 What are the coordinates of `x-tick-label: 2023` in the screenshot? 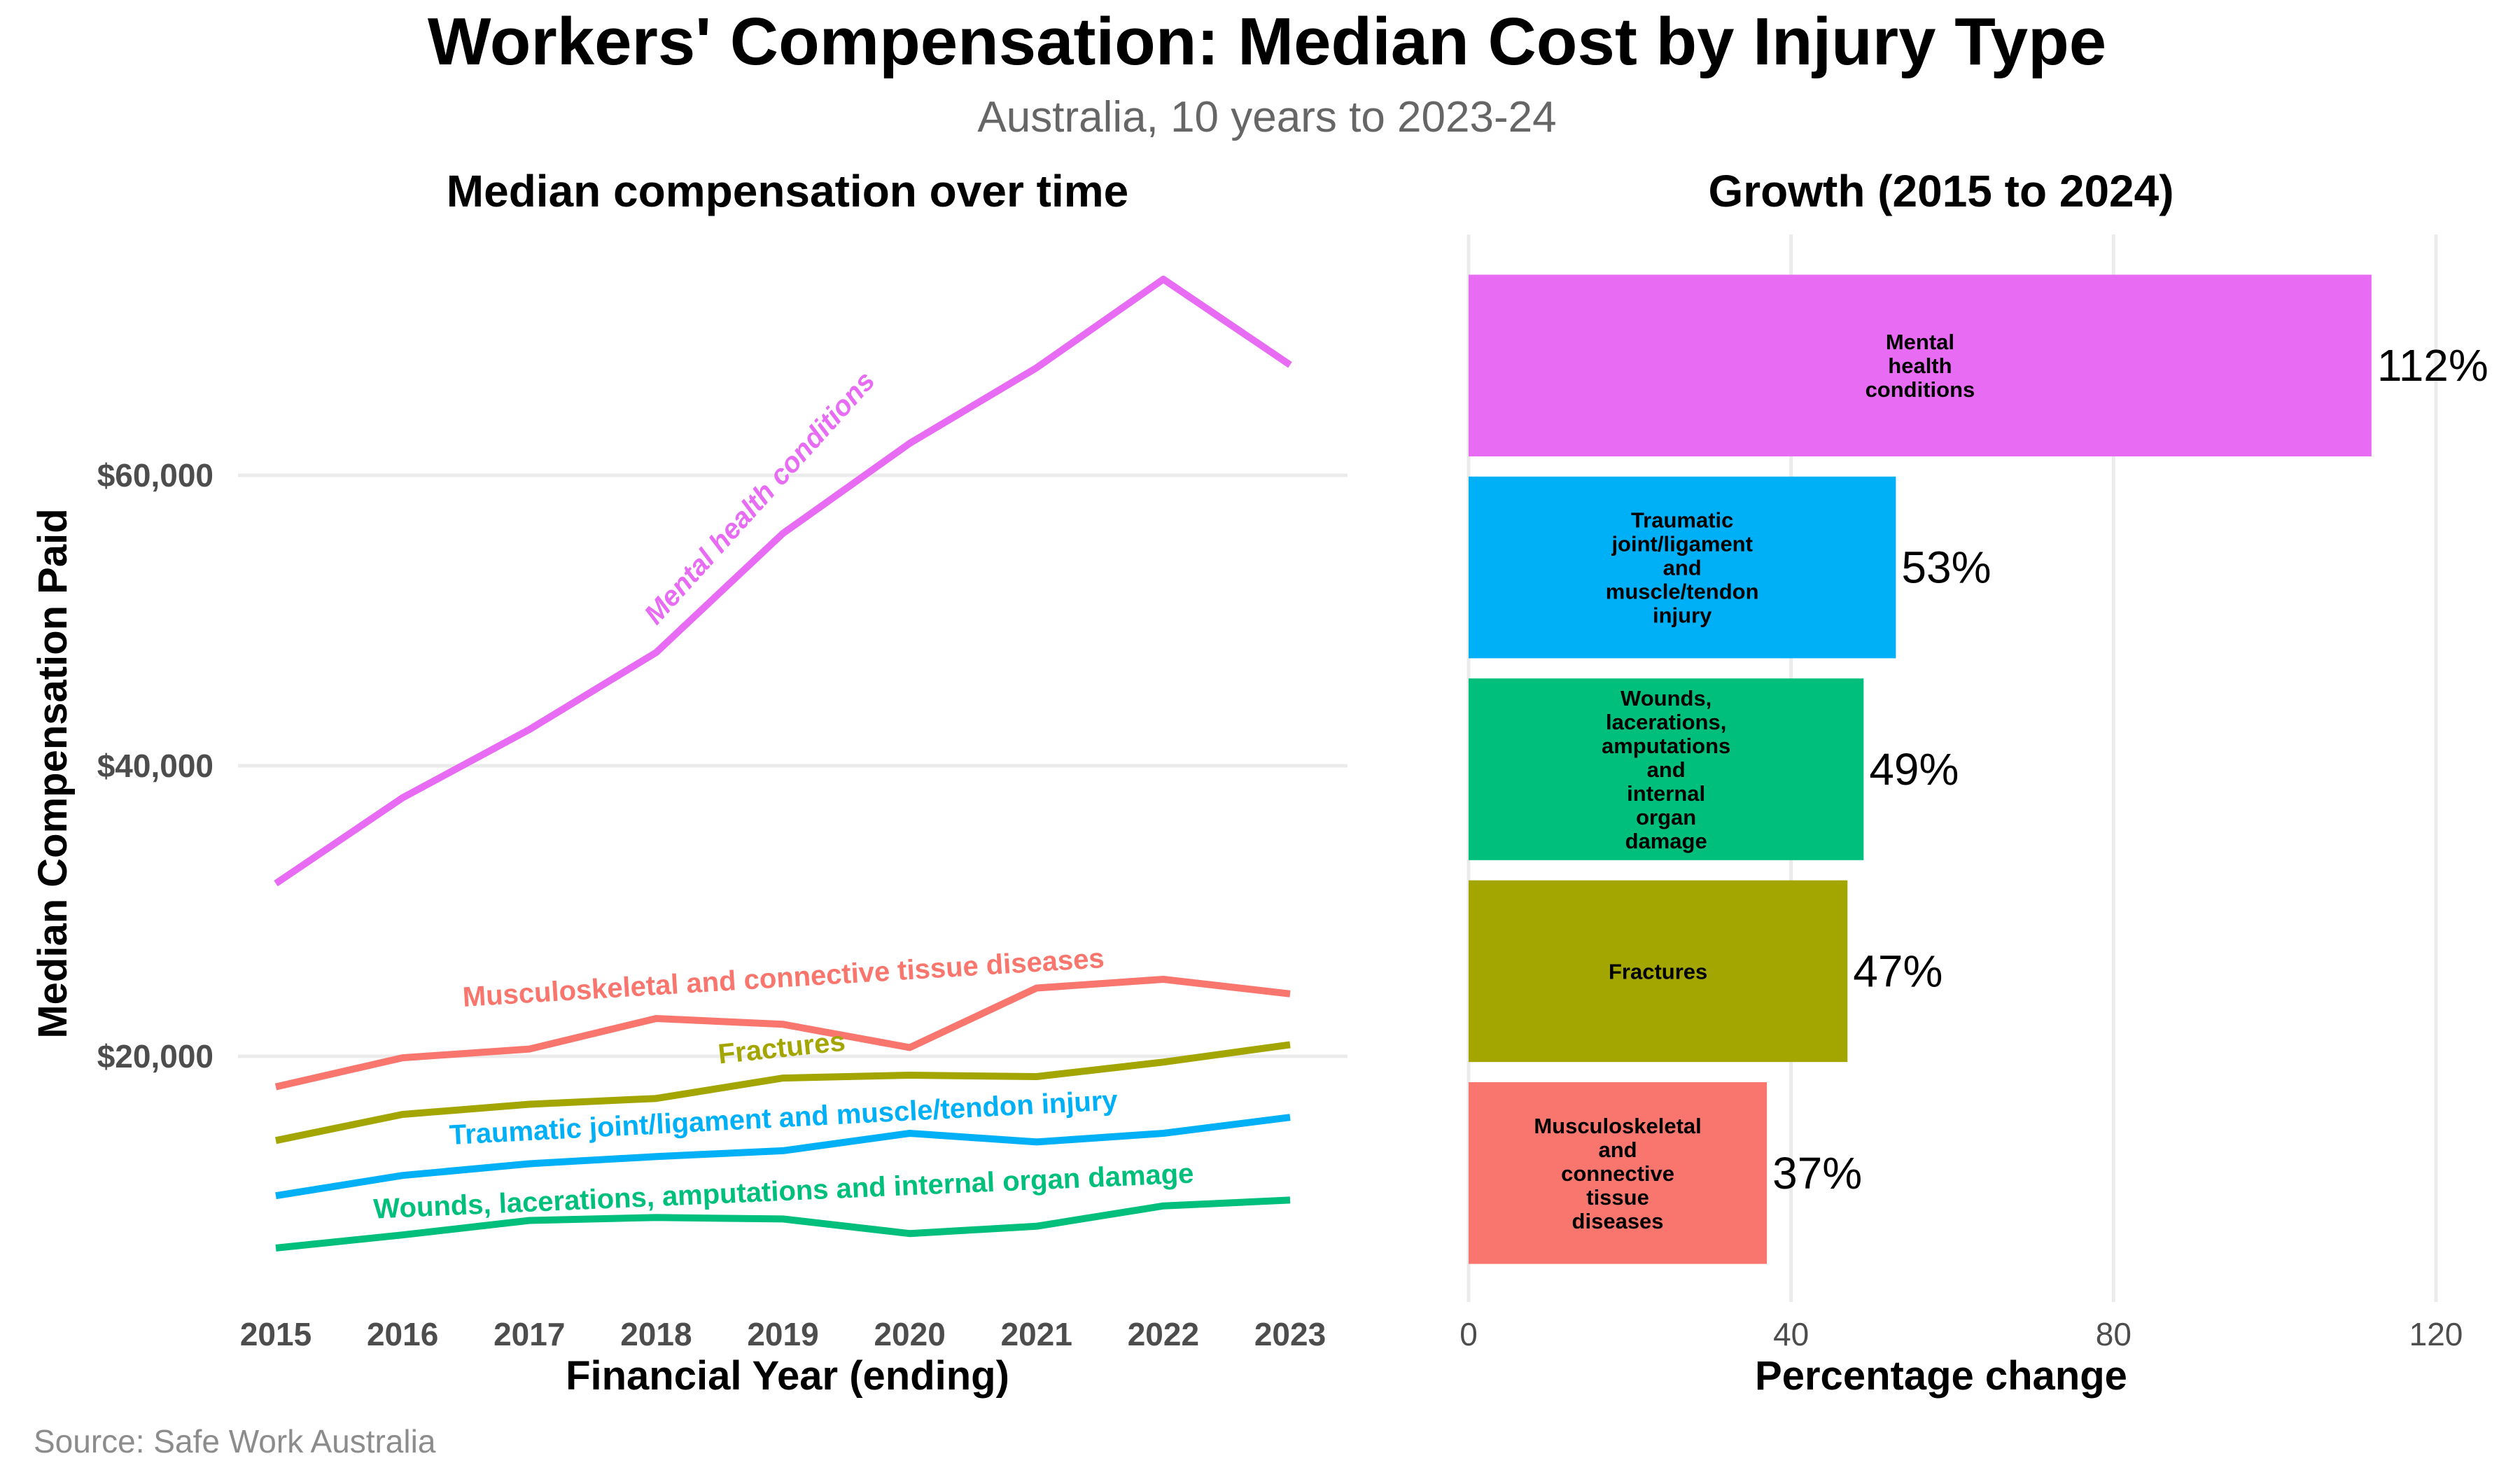 It's located at (1290, 1334).